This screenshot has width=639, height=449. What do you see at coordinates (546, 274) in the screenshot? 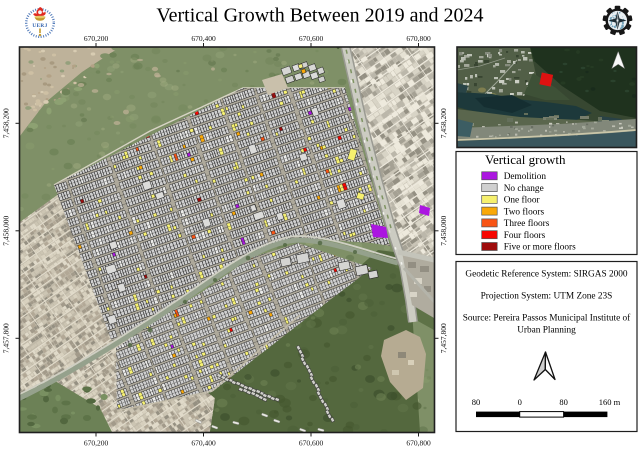
I see `svg-text:Geodetic Reference System: SIR: Geodetic Reference System: SIRGAS 2000` at bounding box center [546, 274].